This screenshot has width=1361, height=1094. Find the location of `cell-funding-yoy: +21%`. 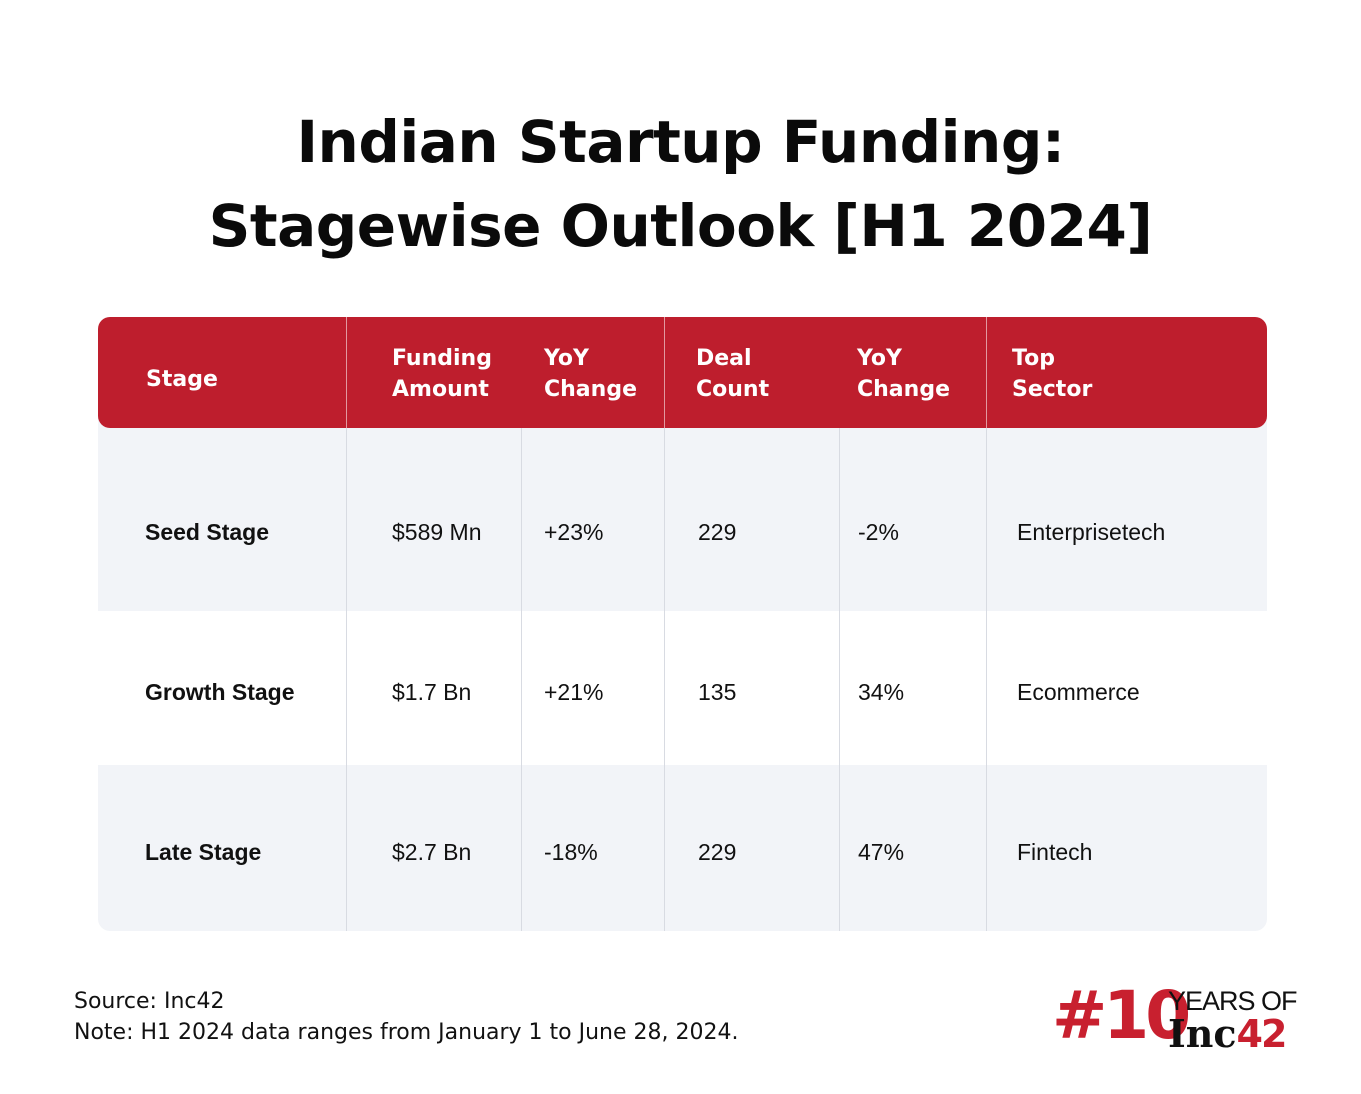

cell-funding-yoy: +21% is located at coordinates (574, 692).